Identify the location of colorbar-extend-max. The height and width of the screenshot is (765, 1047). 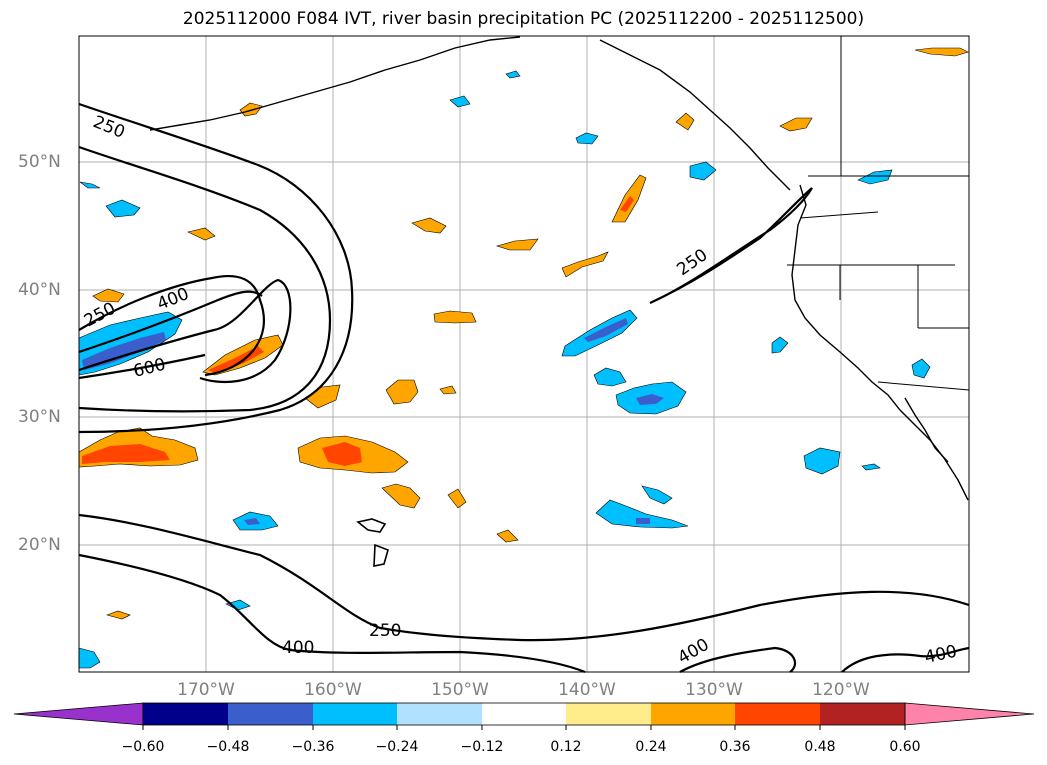
(969, 714).